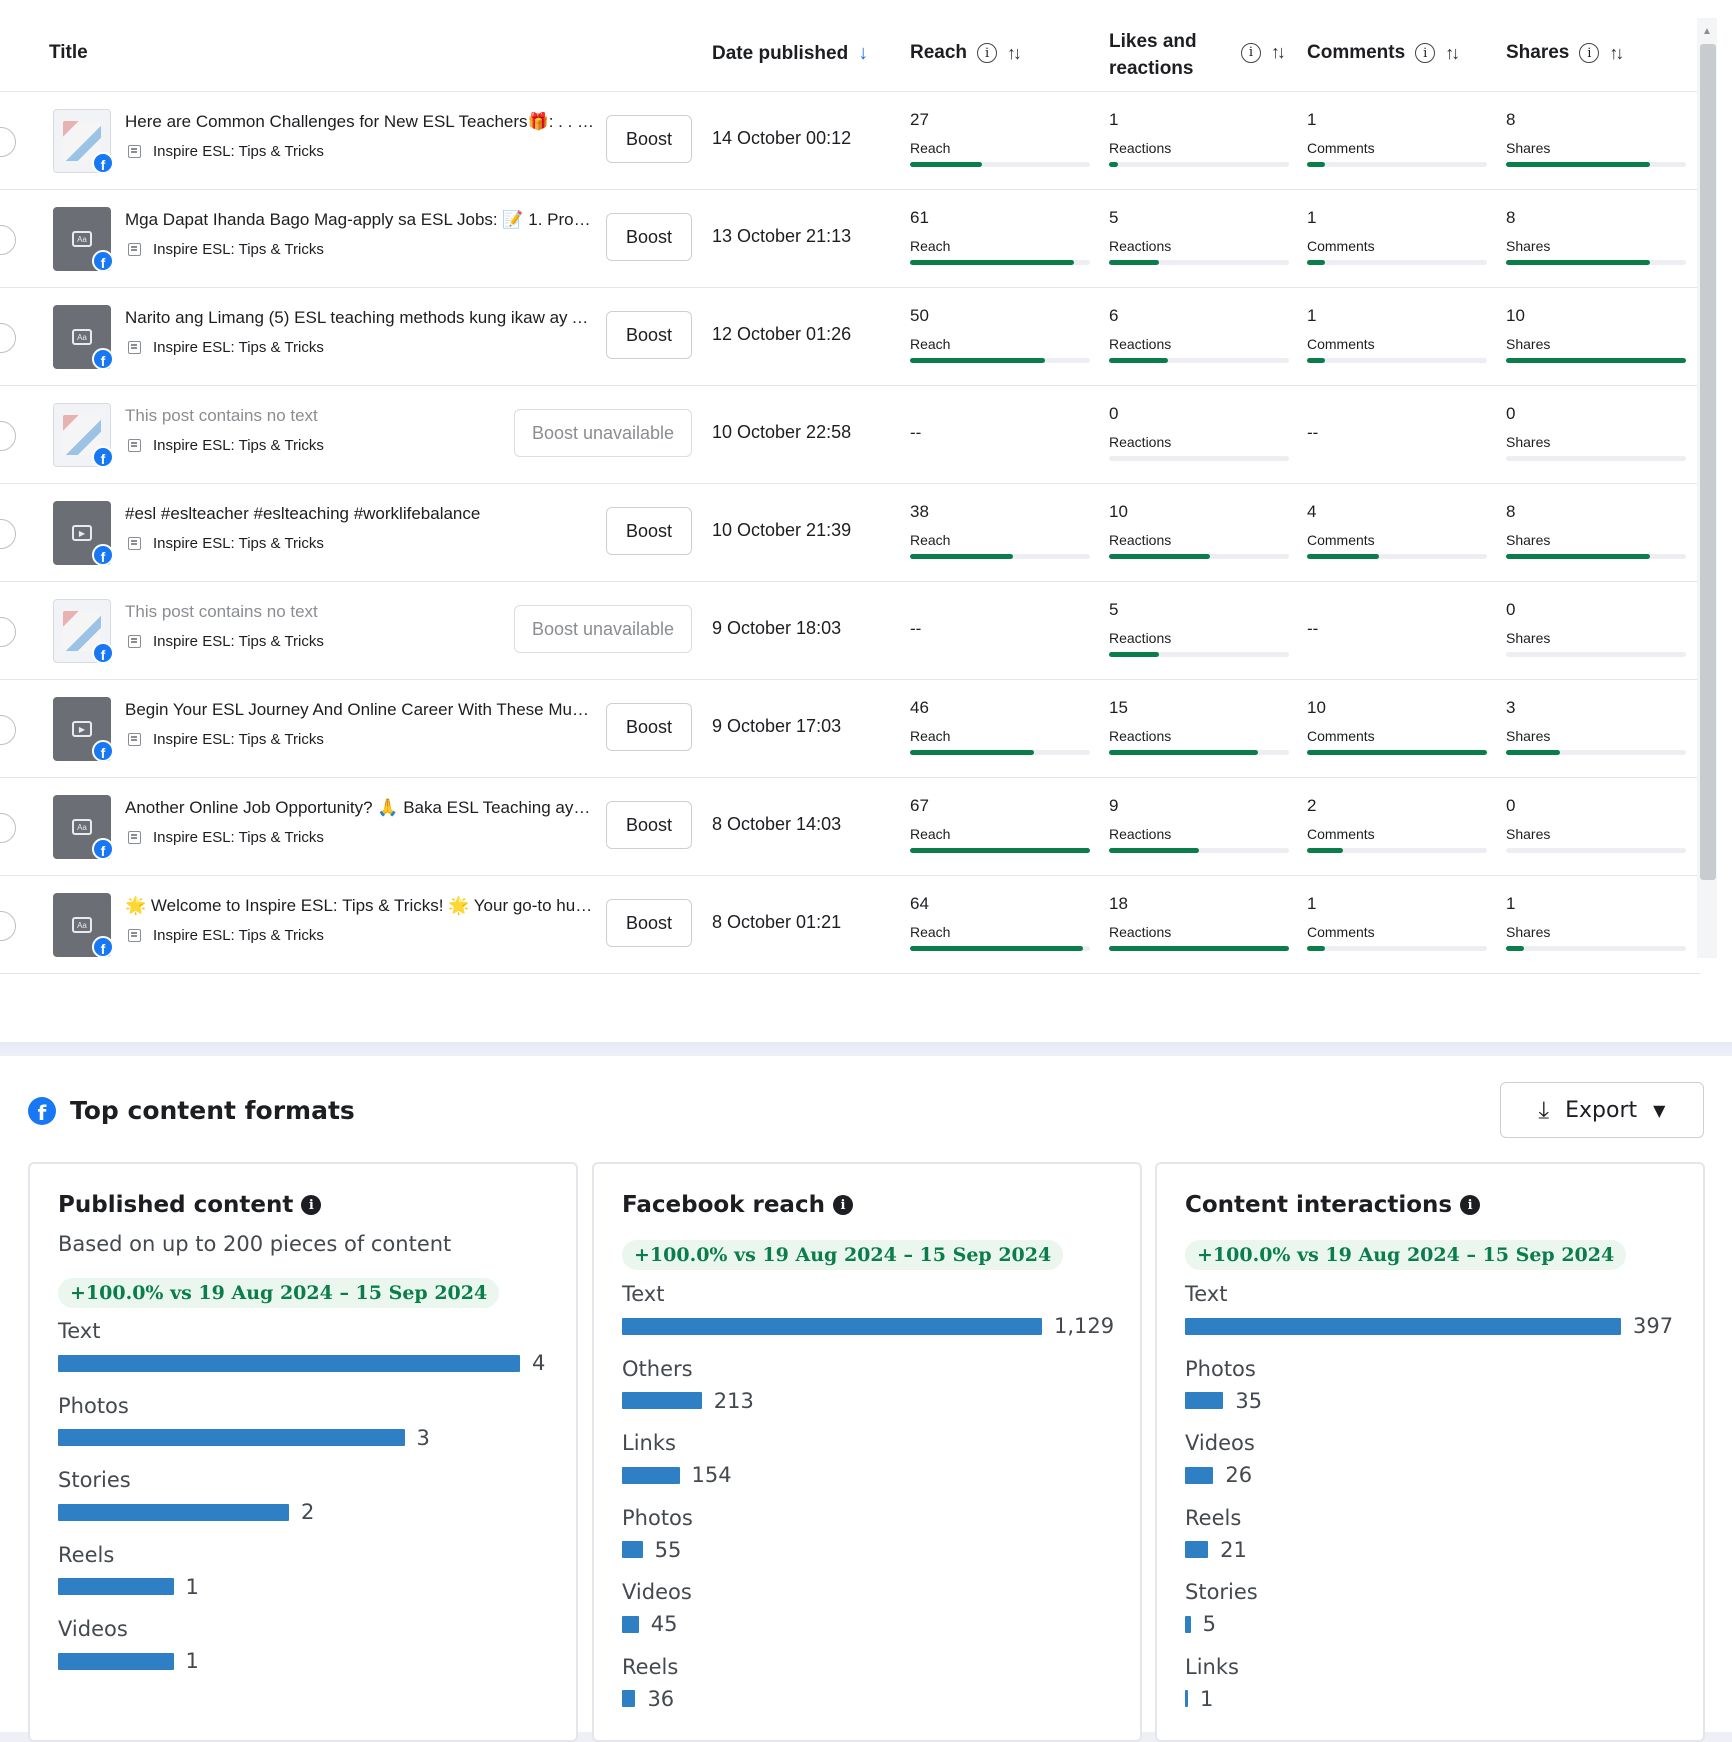 The image size is (1732, 1742). Describe the element at coordinates (872, 1617) in the screenshot. I see `format-item: Videos 45` at that location.